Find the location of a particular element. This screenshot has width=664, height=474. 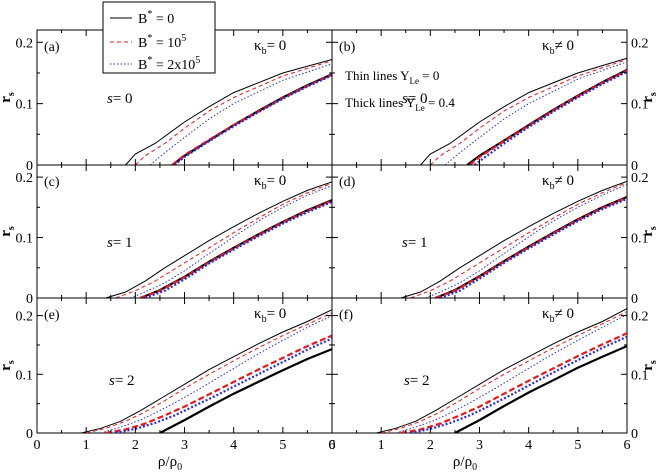

legend-box is located at coordinates (159, 37).